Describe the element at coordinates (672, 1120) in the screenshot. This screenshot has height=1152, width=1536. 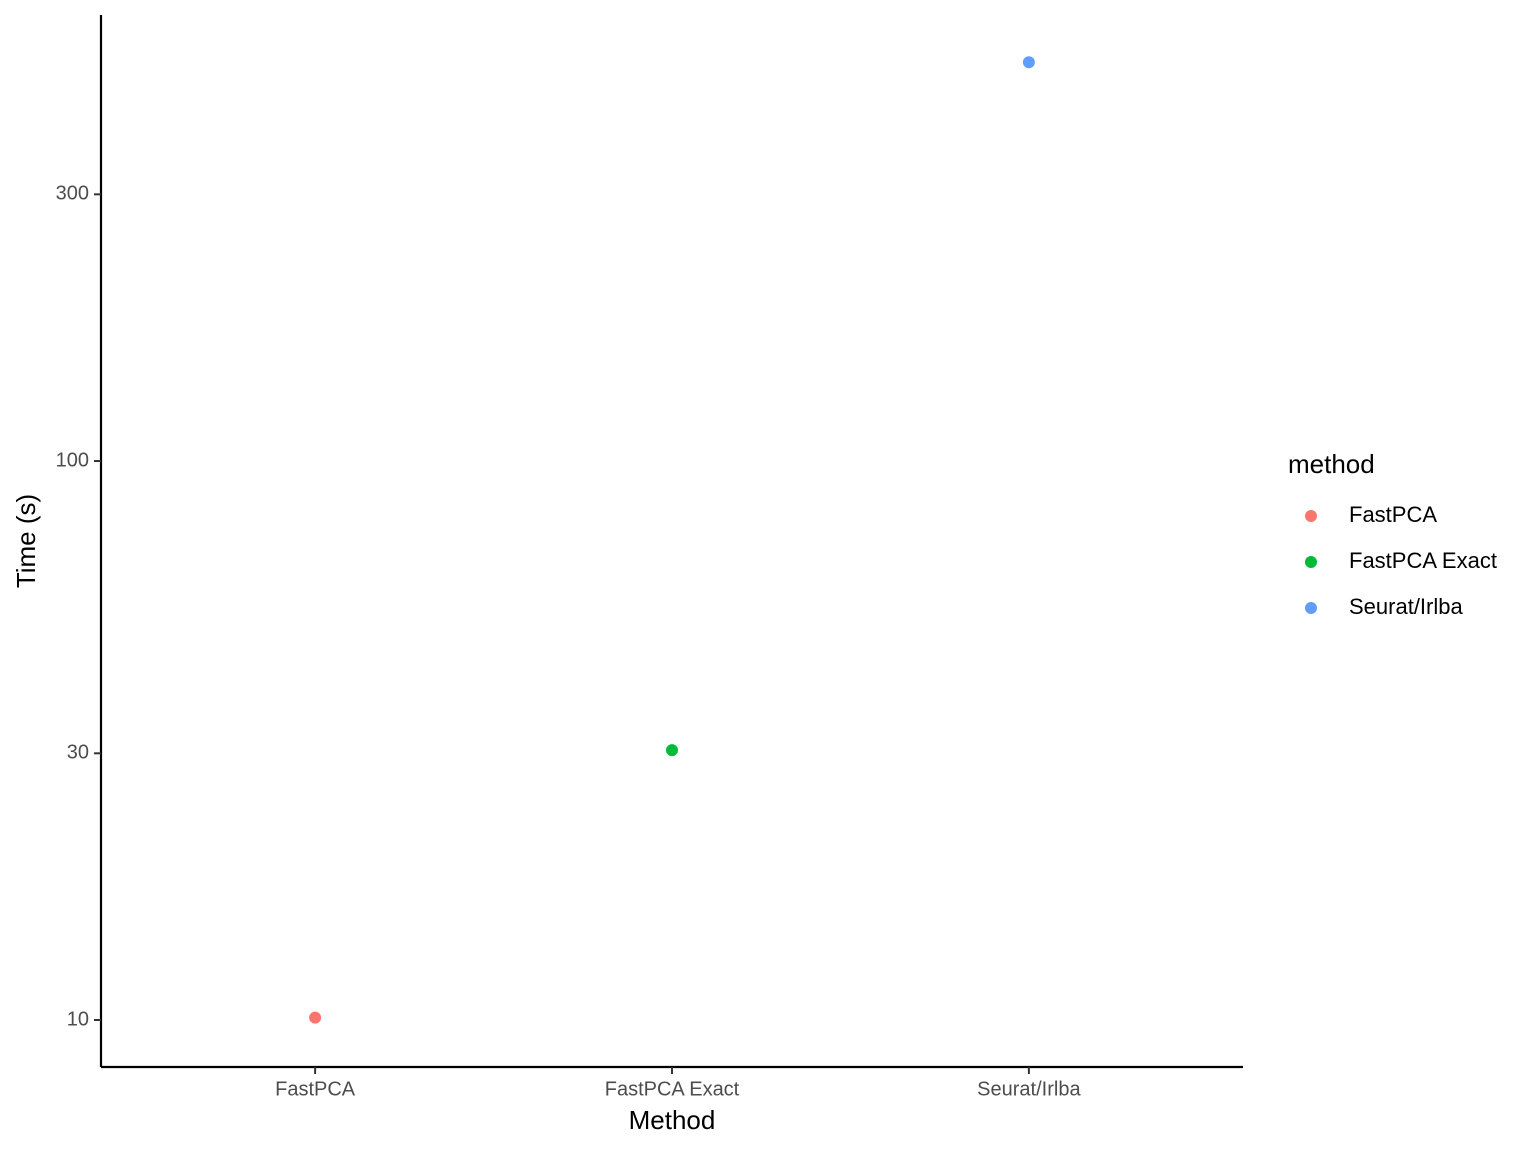
I see `x-axis-title: Method` at that location.